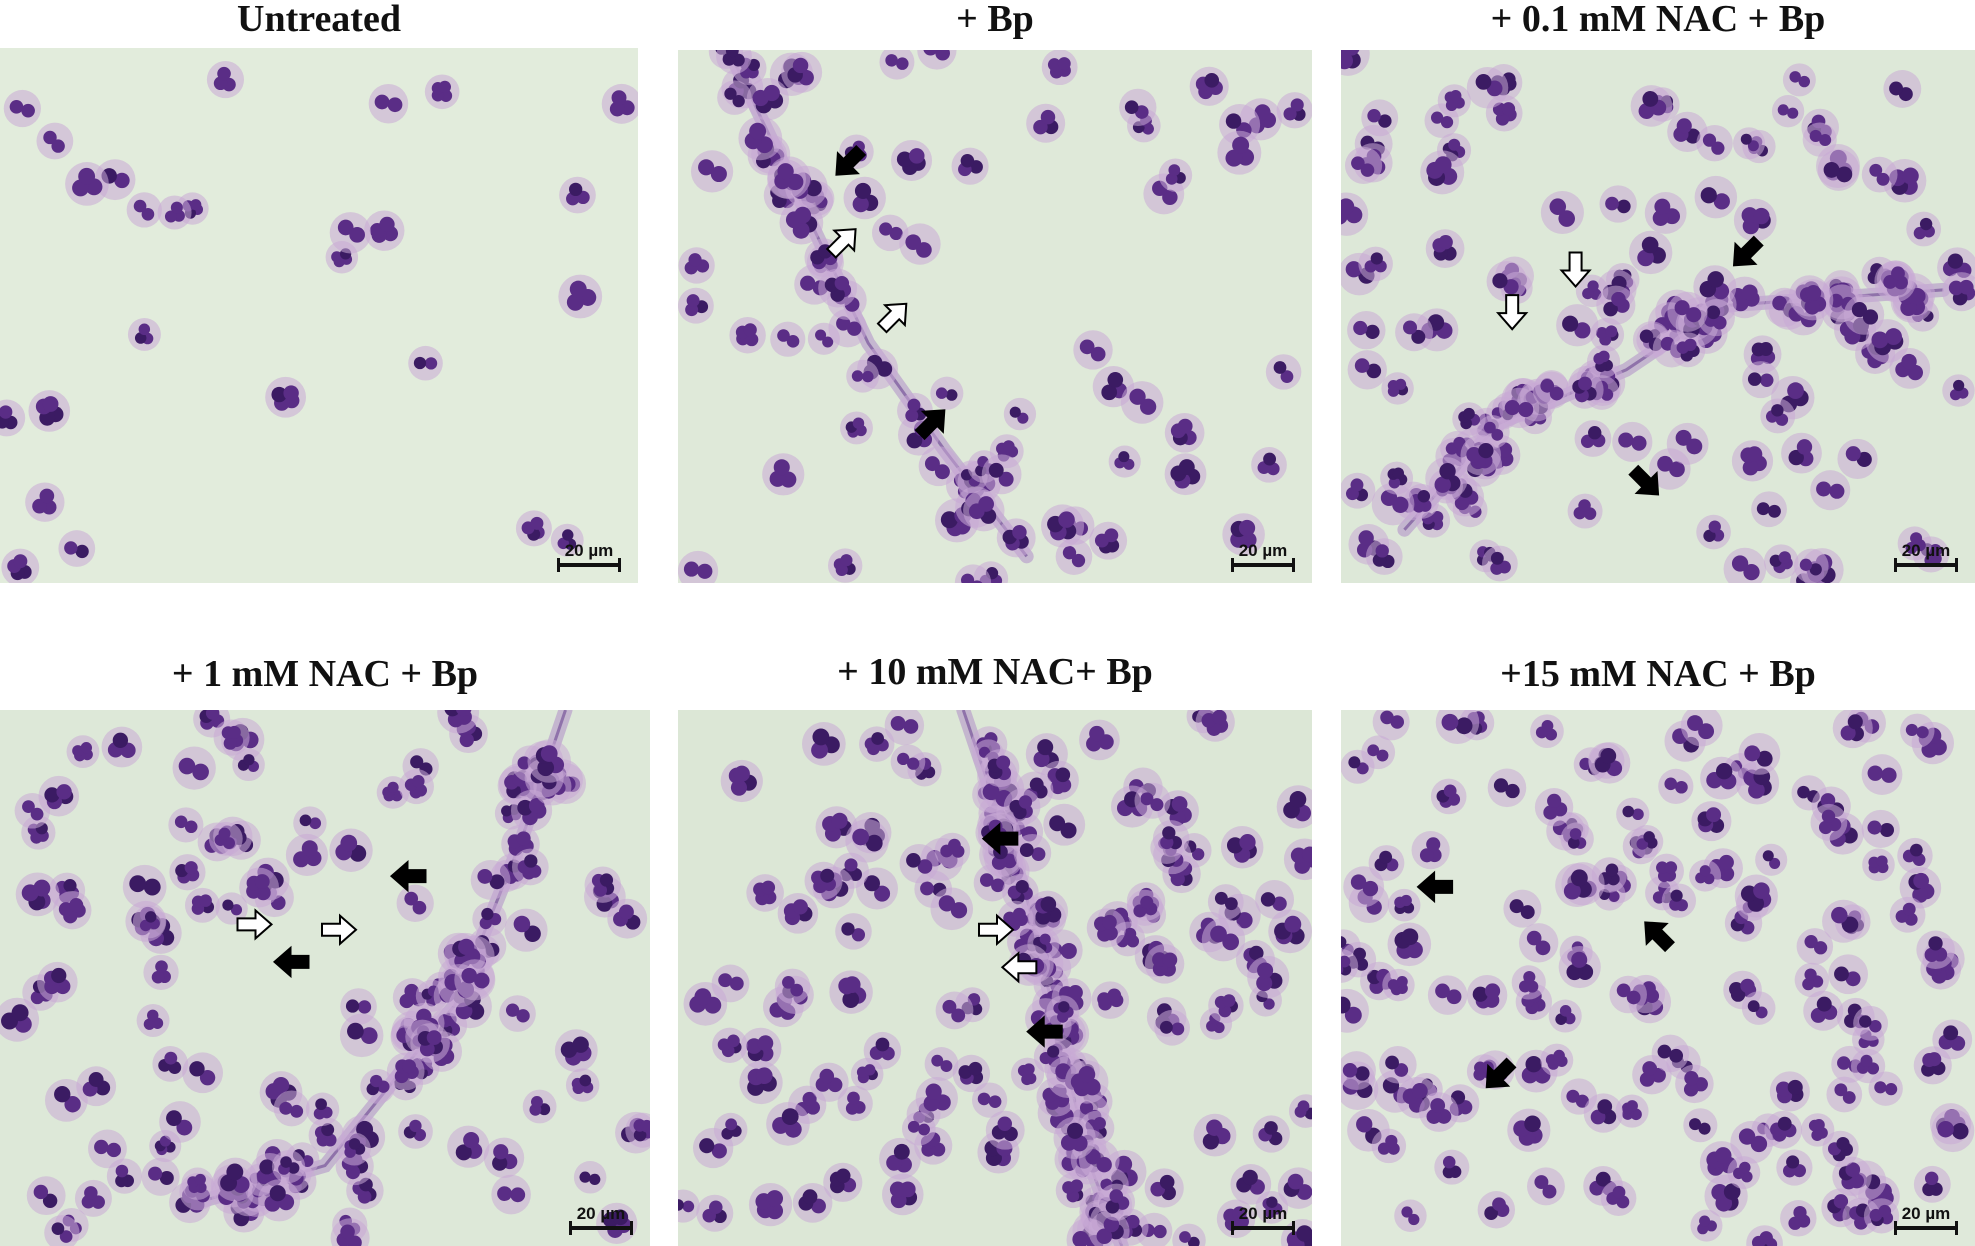  I want to click on micrograph-bp: 20 µm, so click(995, 316).